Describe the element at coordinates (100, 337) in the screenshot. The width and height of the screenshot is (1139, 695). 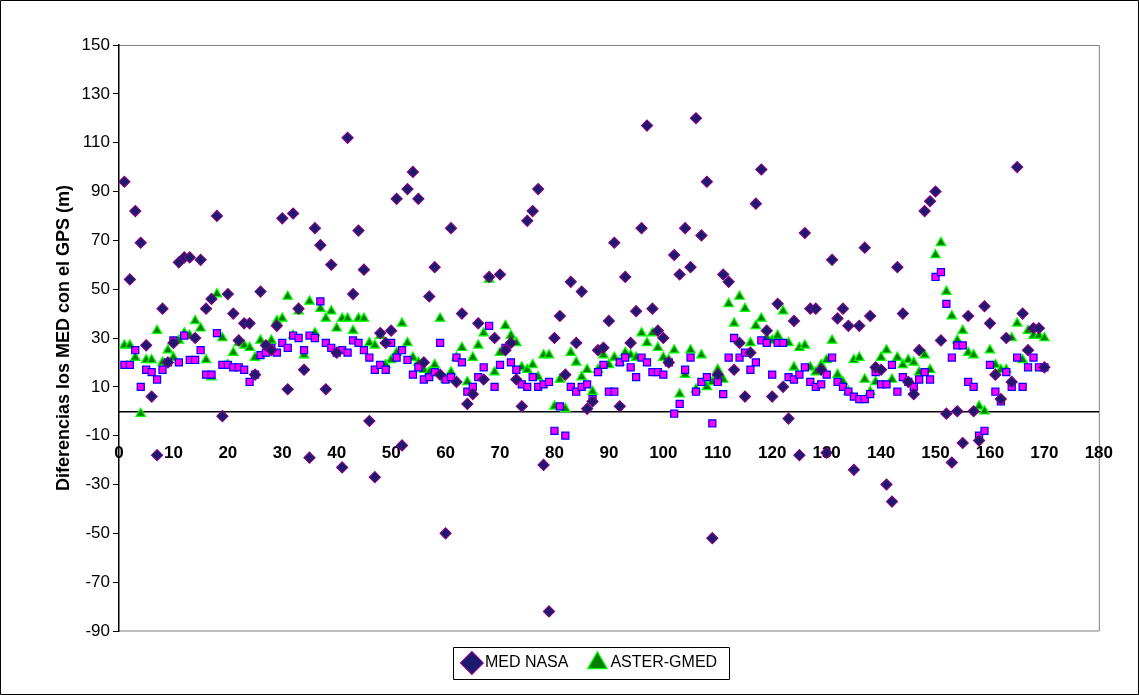
I see `y-tick-label: 30` at that location.